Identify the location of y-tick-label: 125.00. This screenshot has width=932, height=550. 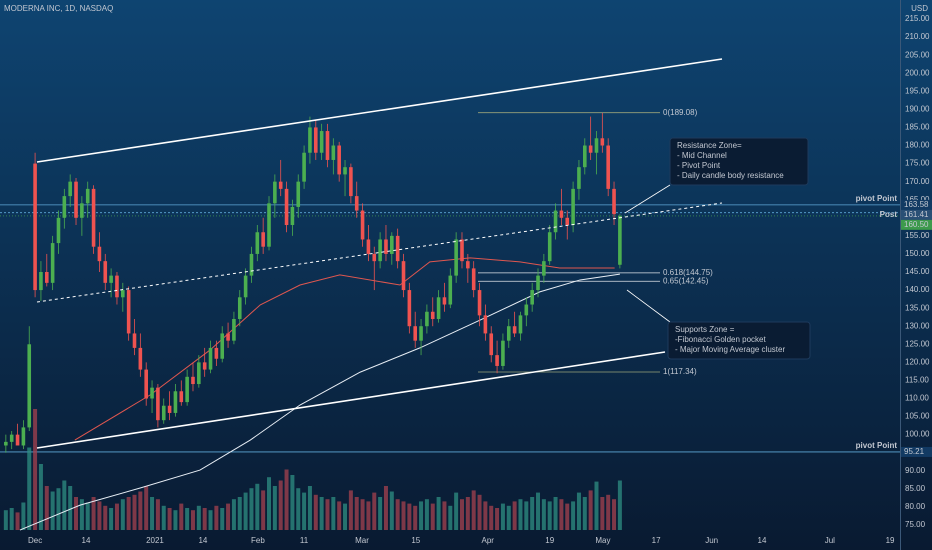
(917, 343).